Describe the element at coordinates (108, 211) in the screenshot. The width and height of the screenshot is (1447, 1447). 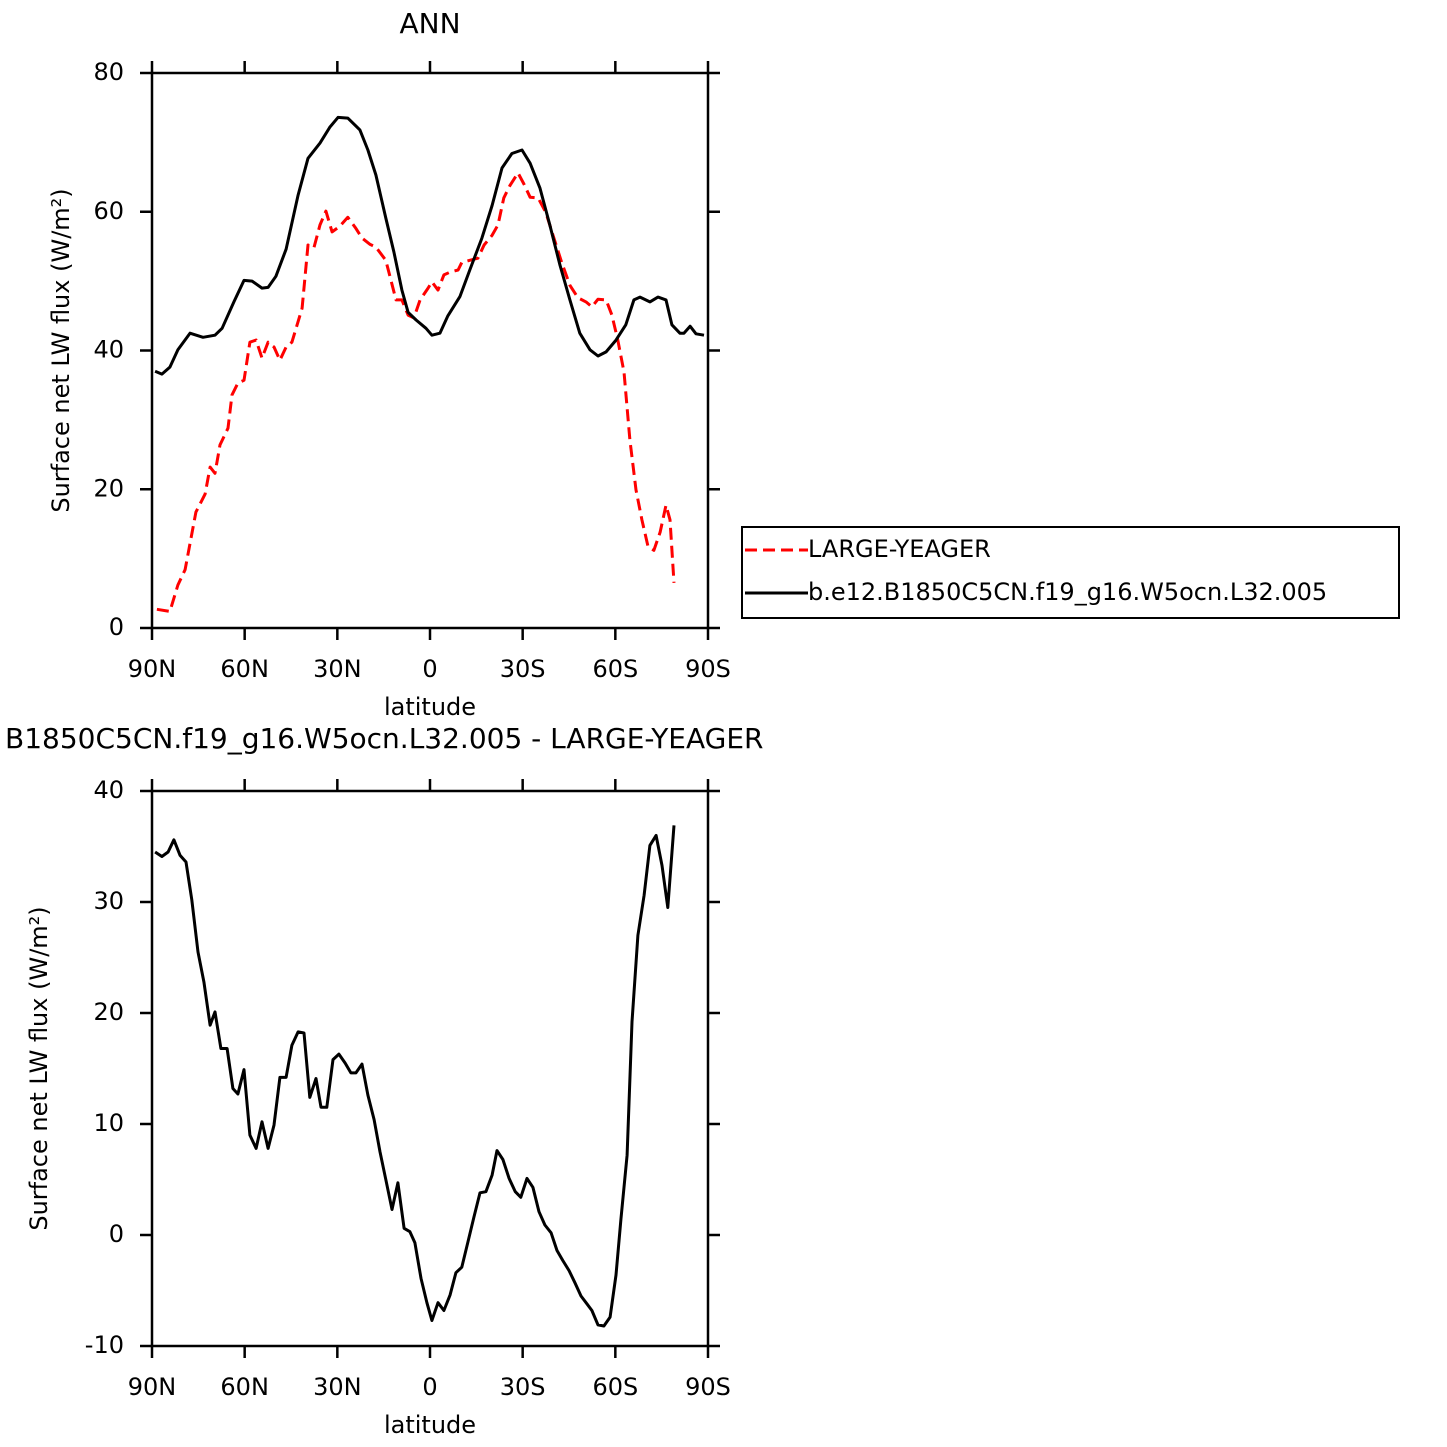
I see `y-tick-label: 60` at that location.